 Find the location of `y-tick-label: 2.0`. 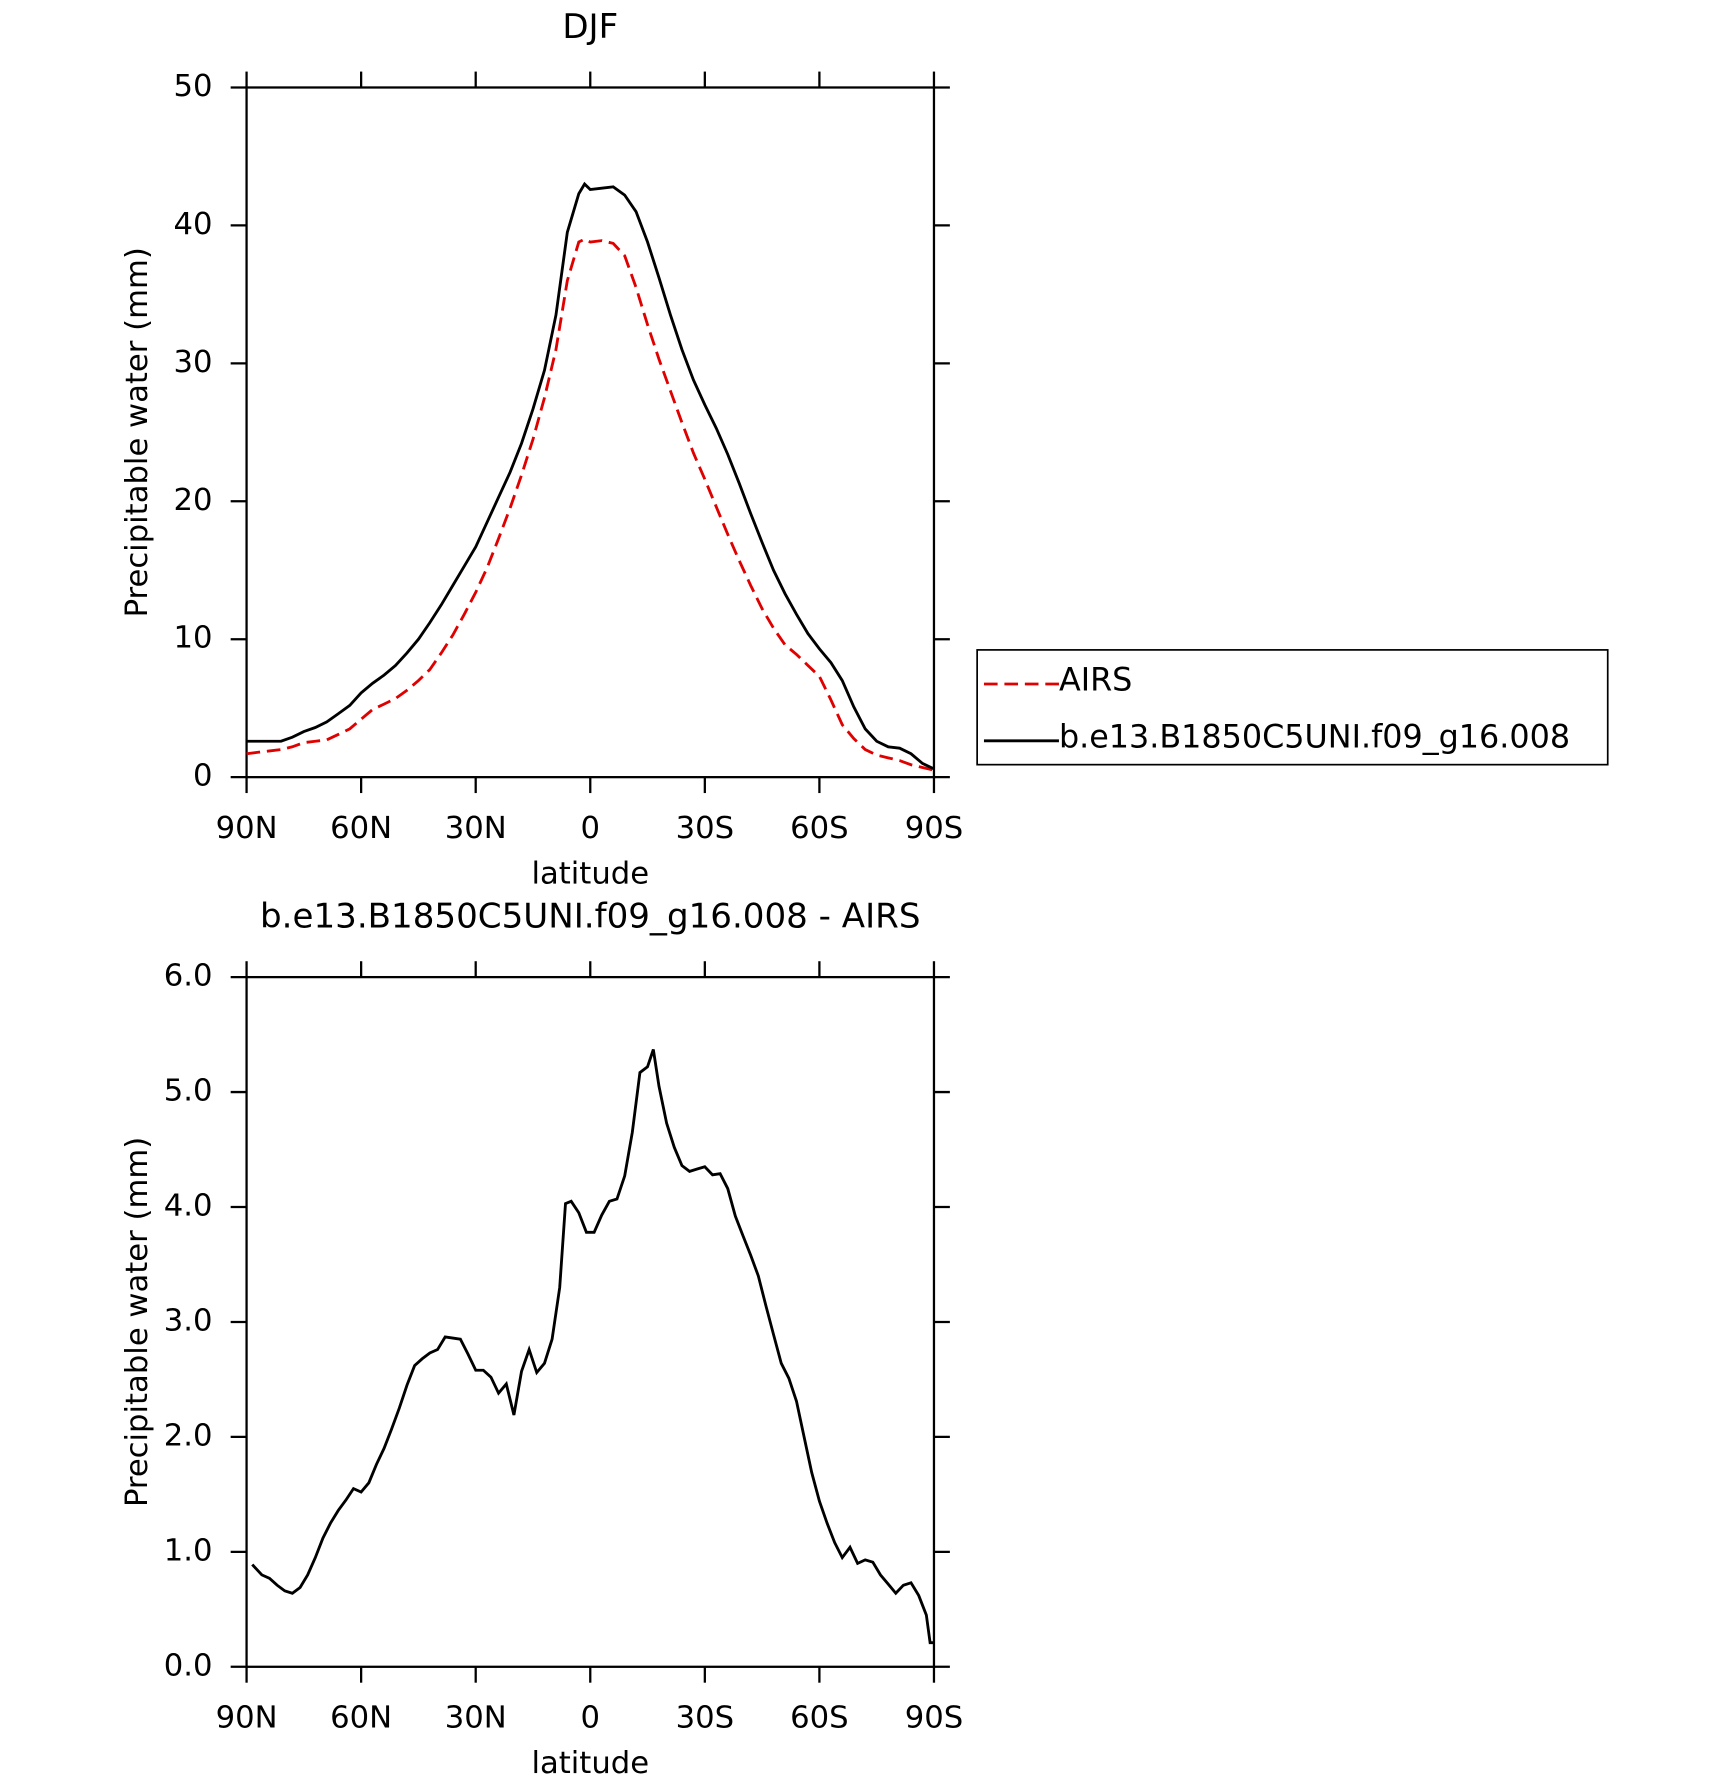

y-tick-label: 2.0 is located at coordinates (188, 1435).